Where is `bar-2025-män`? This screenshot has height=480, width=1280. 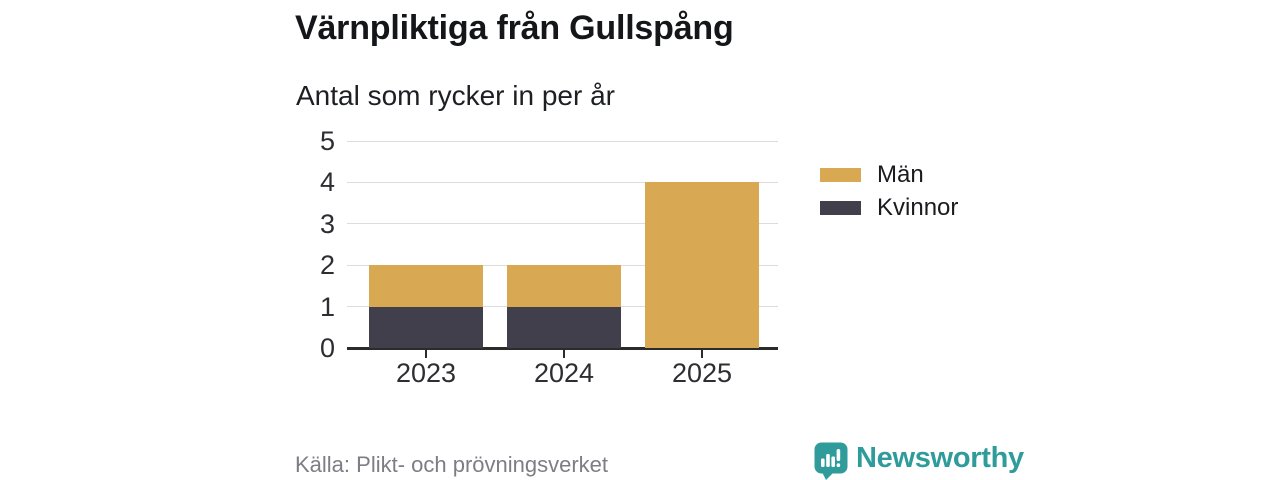 bar-2025-män is located at coordinates (702, 265).